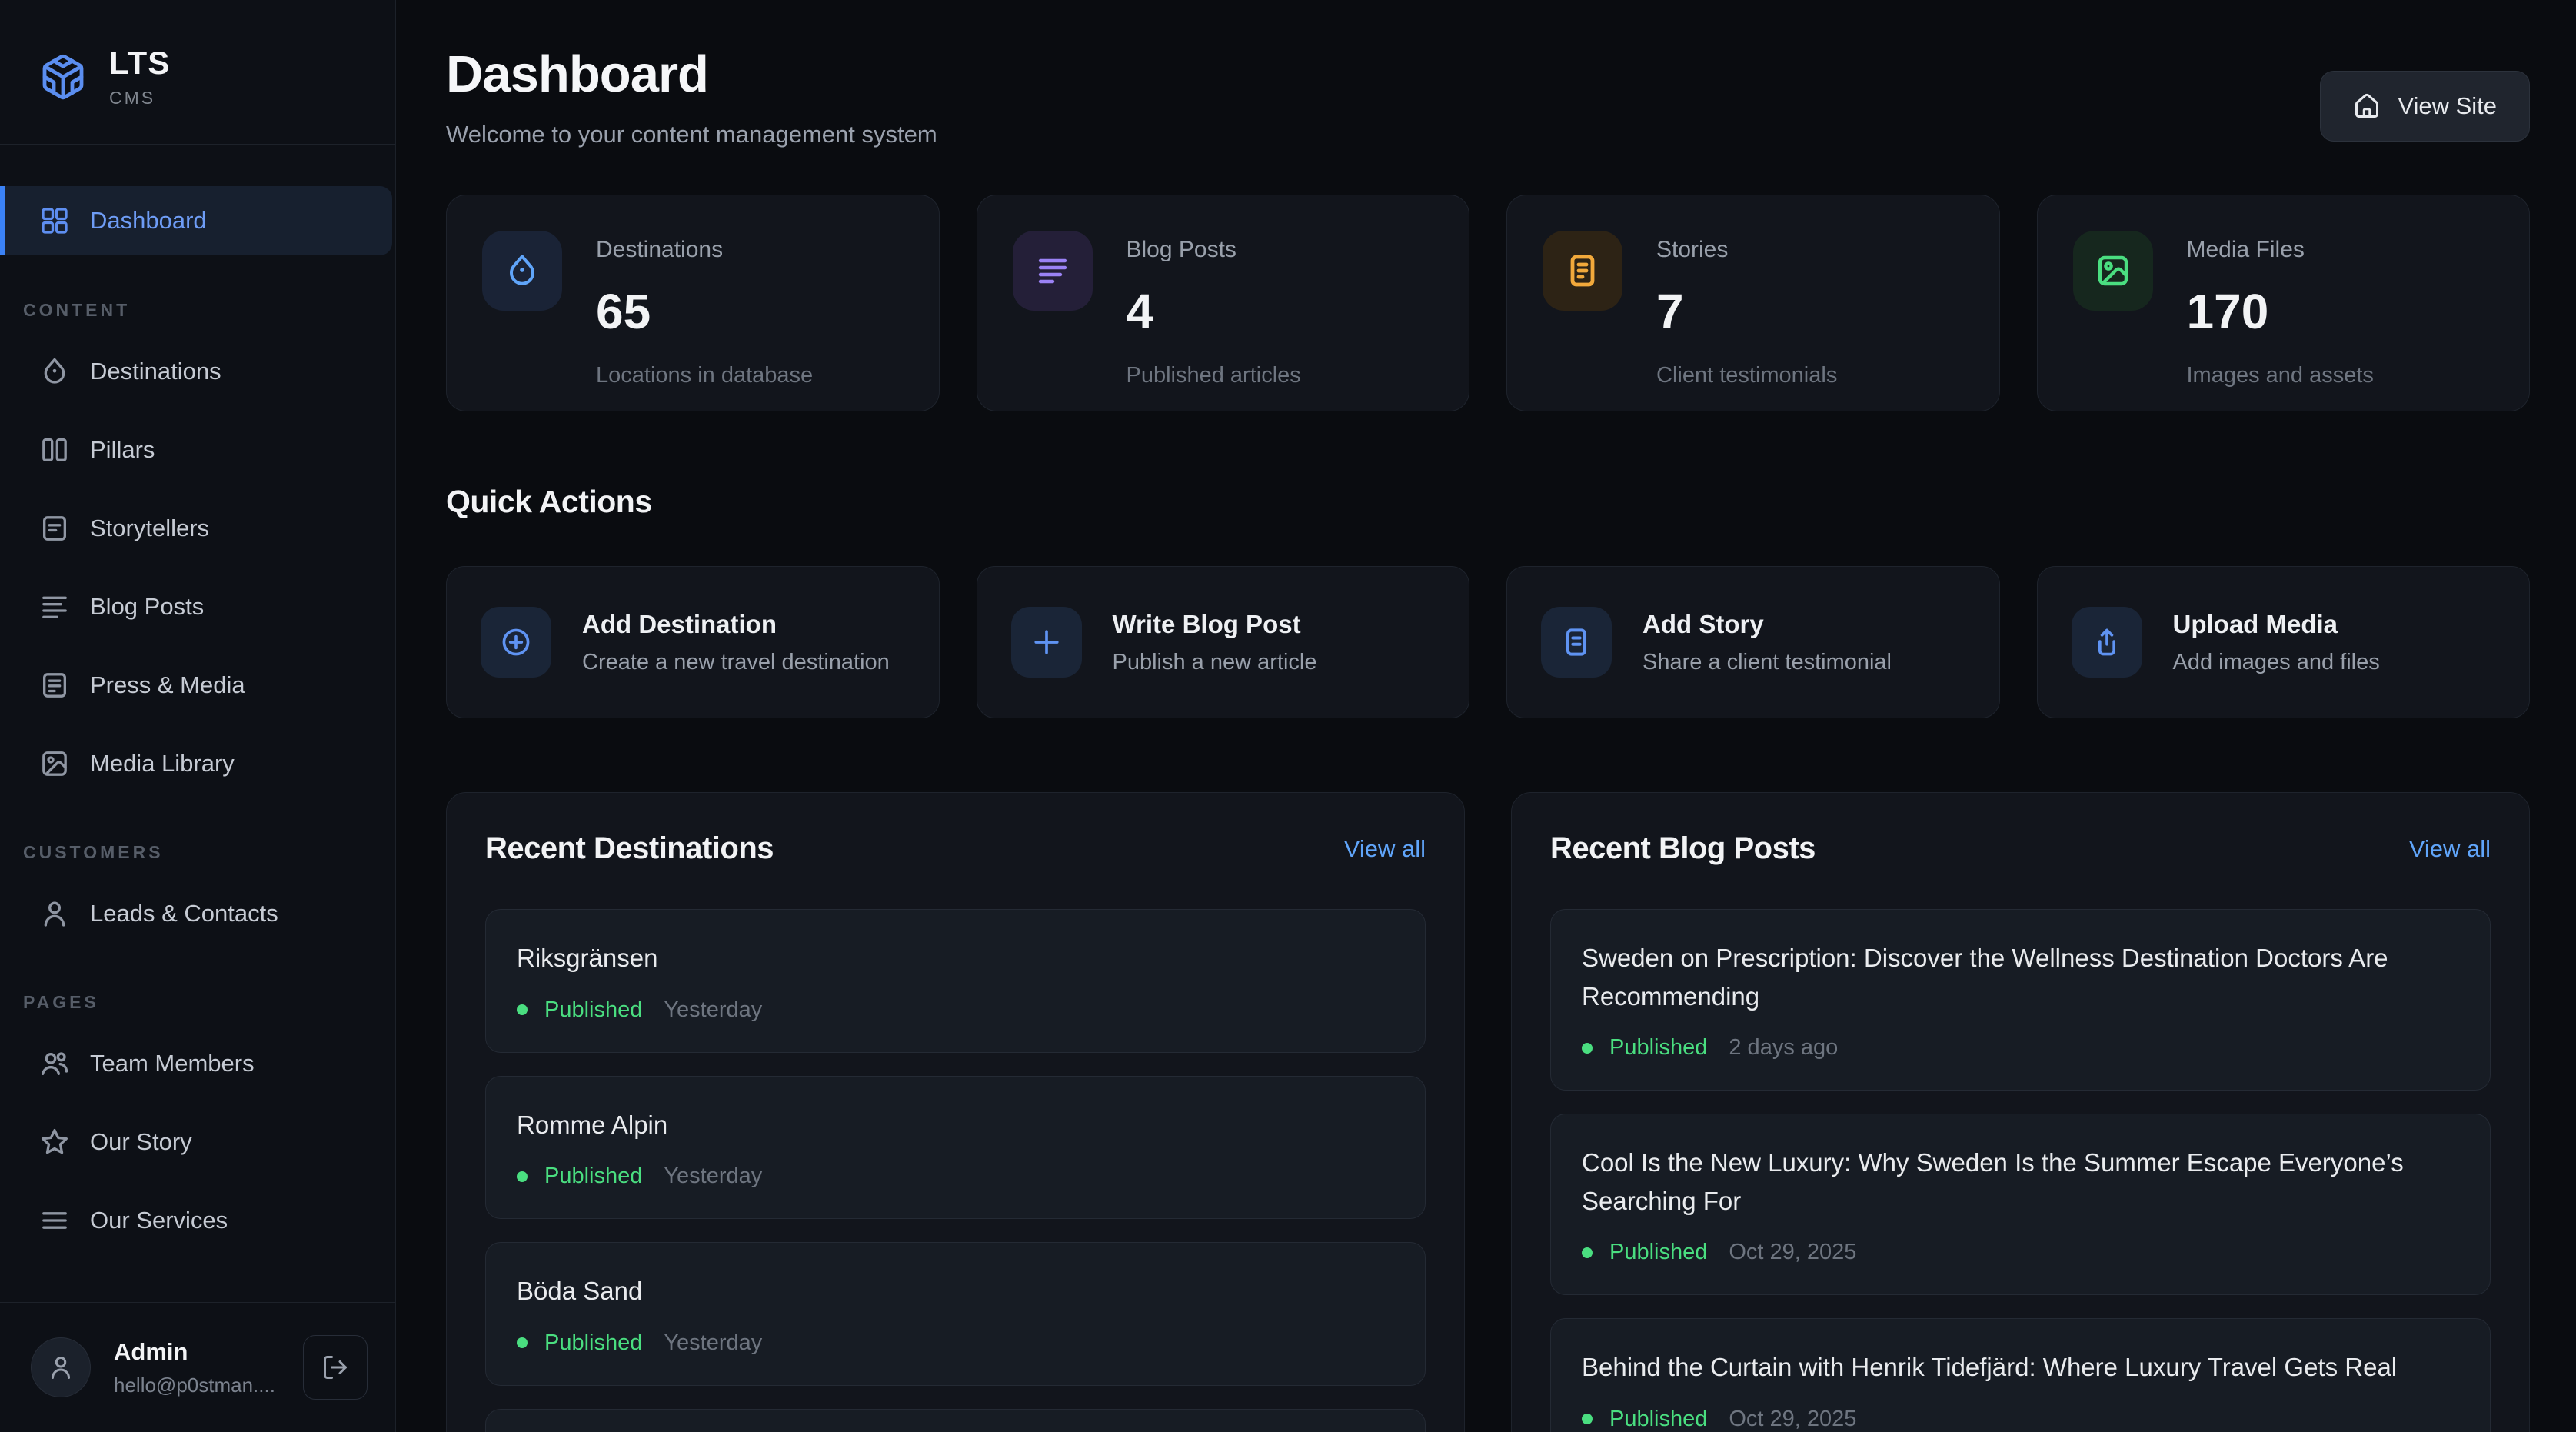  I want to click on stat-card-stories: Stories 7 Client testimonials, so click(1753, 303).